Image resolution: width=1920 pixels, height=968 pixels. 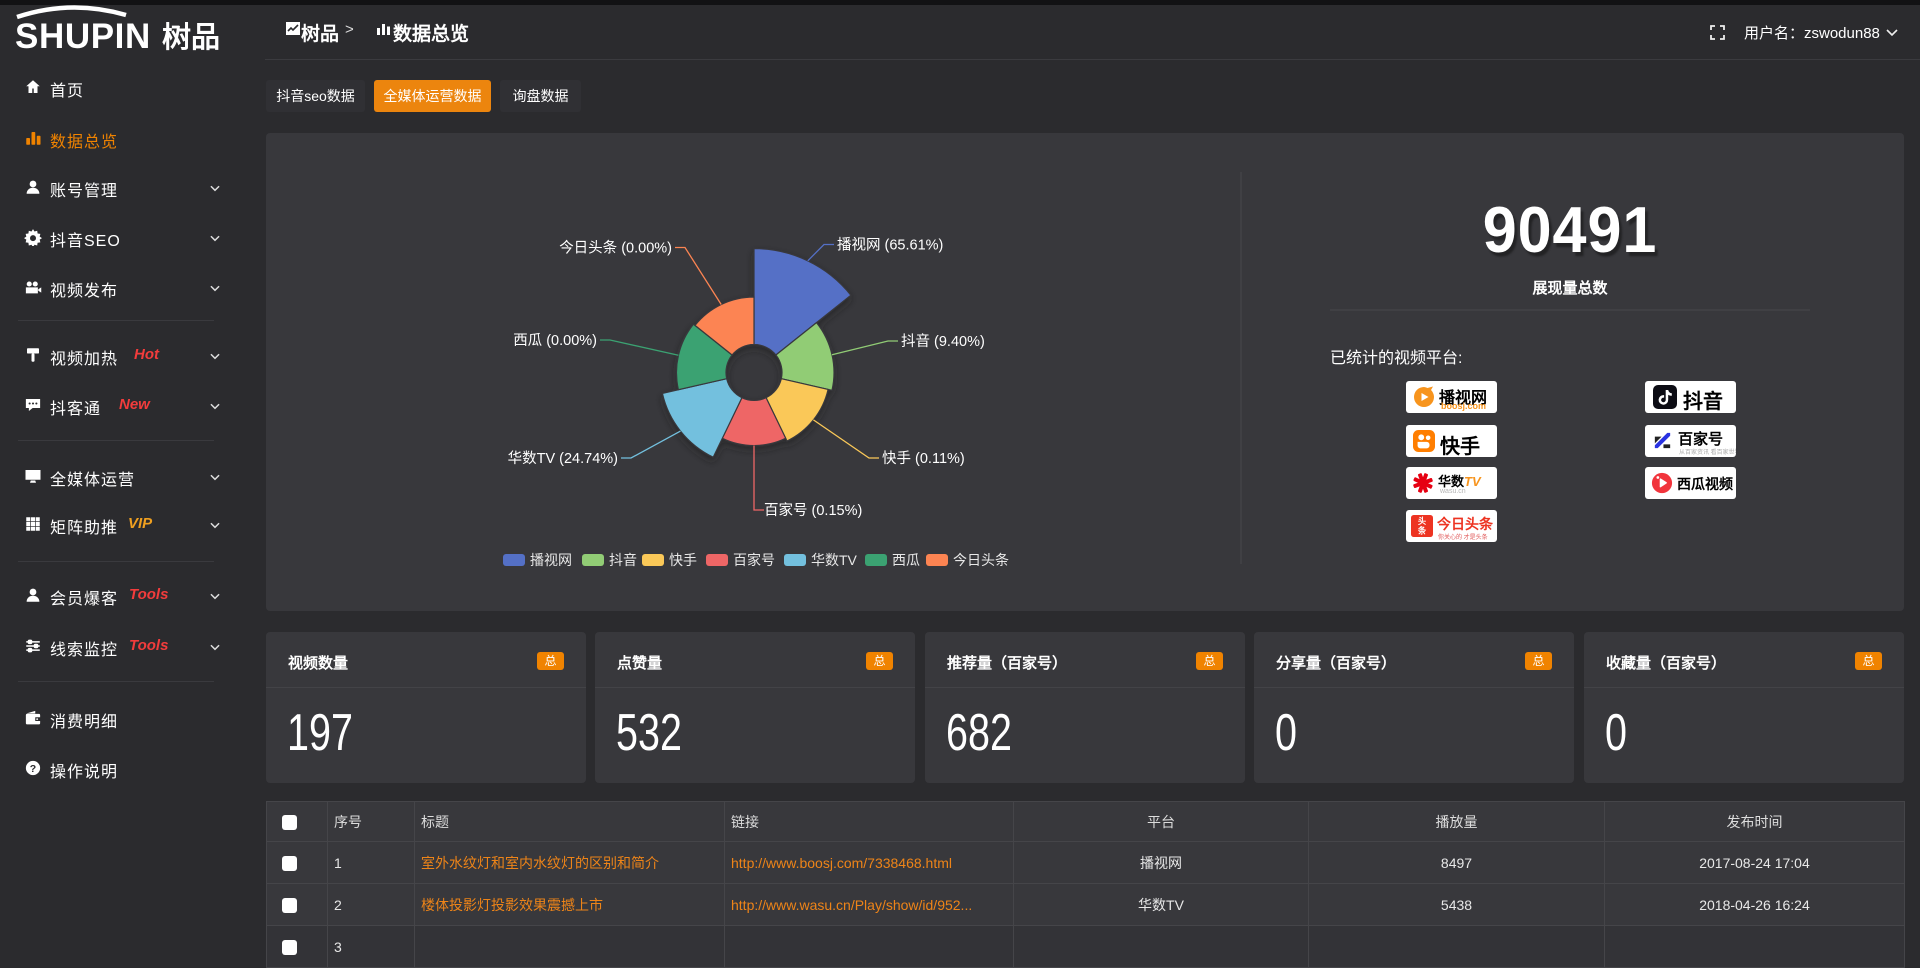 I want to click on svg-text: 今日头条 (0.00%), so click(x=615, y=248).